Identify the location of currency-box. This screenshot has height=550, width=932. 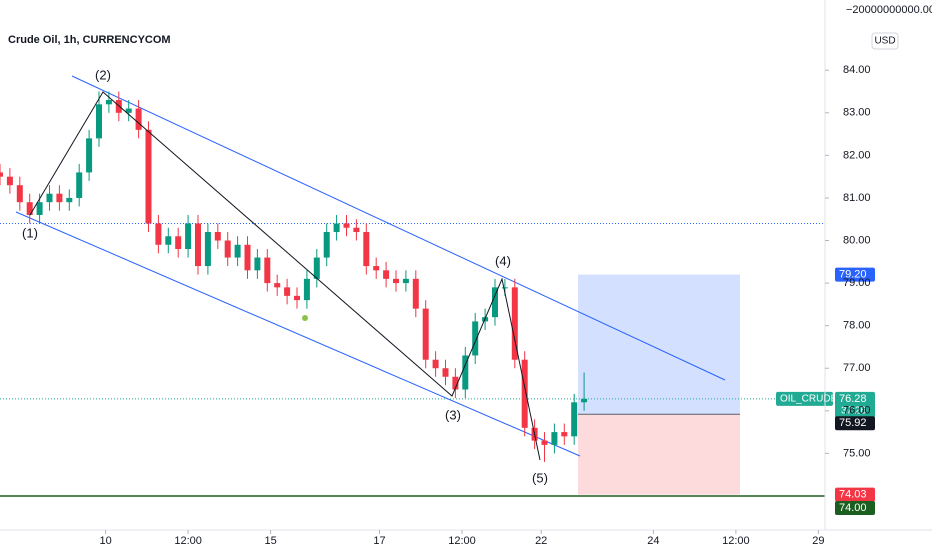
(885, 41).